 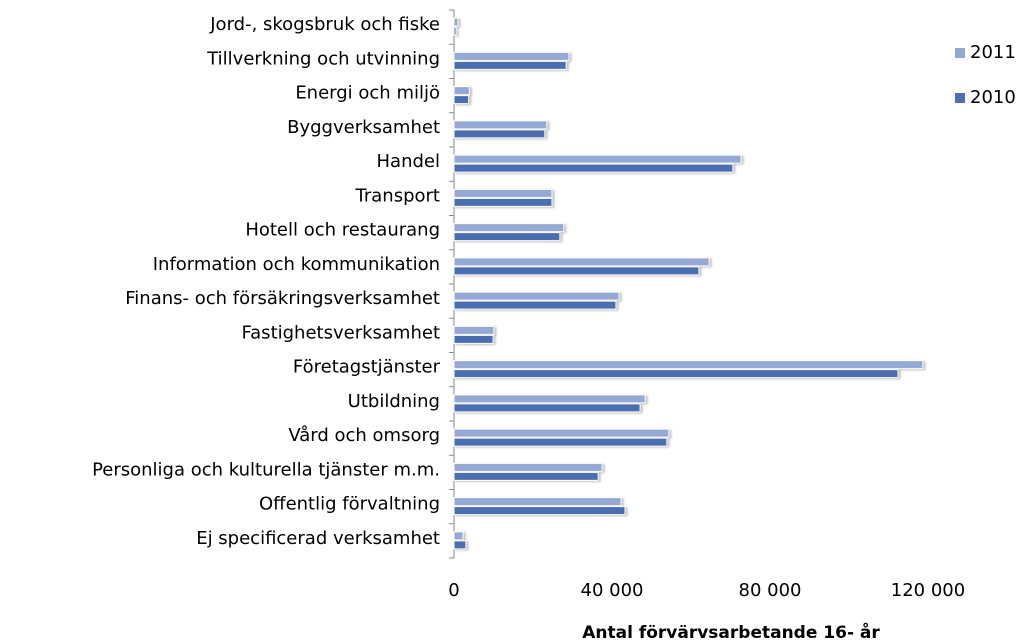 What do you see at coordinates (296, 264) in the screenshot?
I see `y-tick-label: Information och kommunikation` at bounding box center [296, 264].